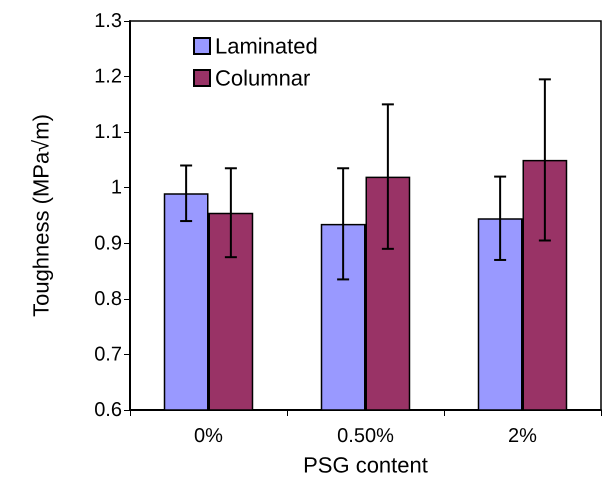  I want to click on y-tick-label: 1.1, so click(108, 132).